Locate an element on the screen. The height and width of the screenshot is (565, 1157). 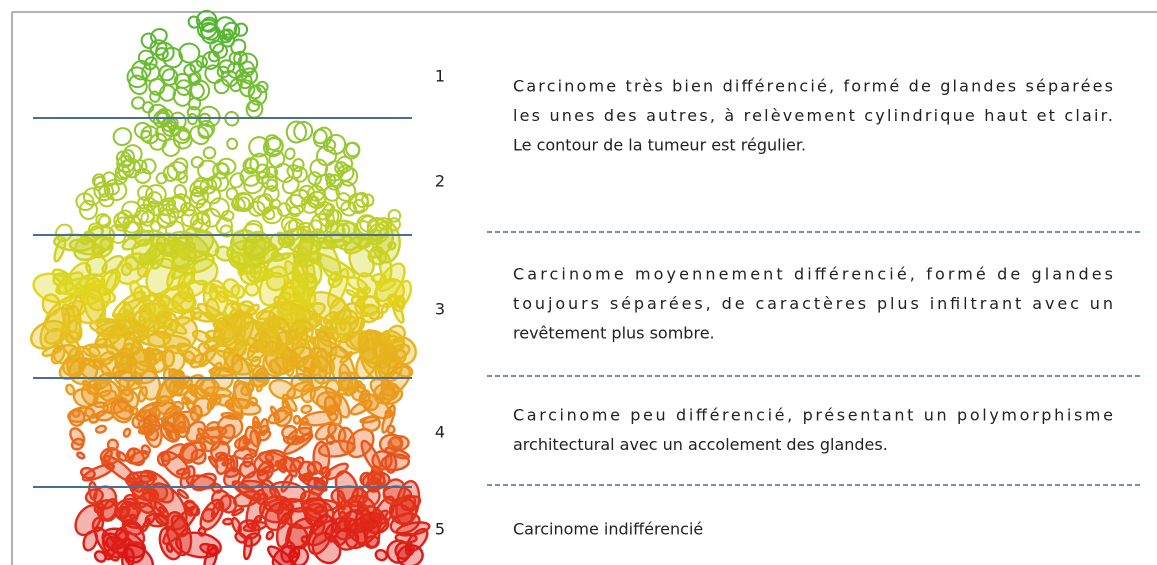
grade-number: 5 is located at coordinates (440, 529).